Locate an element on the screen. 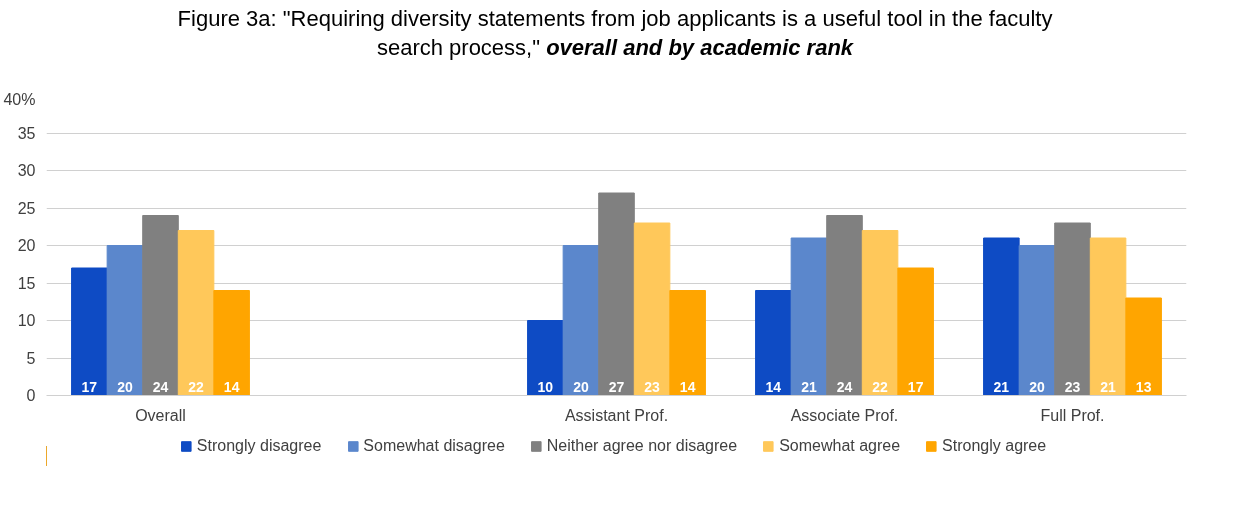 This screenshot has width=1249, height=526. data-label: 27 is located at coordinates (616, 386).